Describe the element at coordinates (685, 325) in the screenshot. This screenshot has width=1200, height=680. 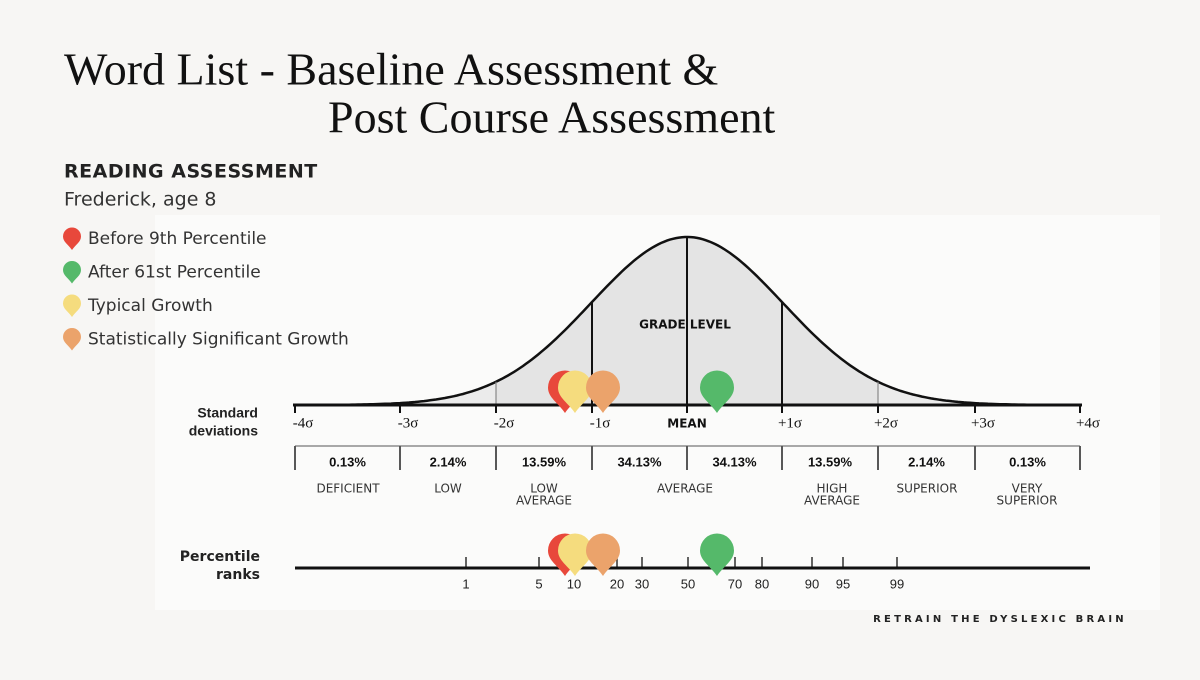
I see `grade-level: GRADE LEVEL` at that location.